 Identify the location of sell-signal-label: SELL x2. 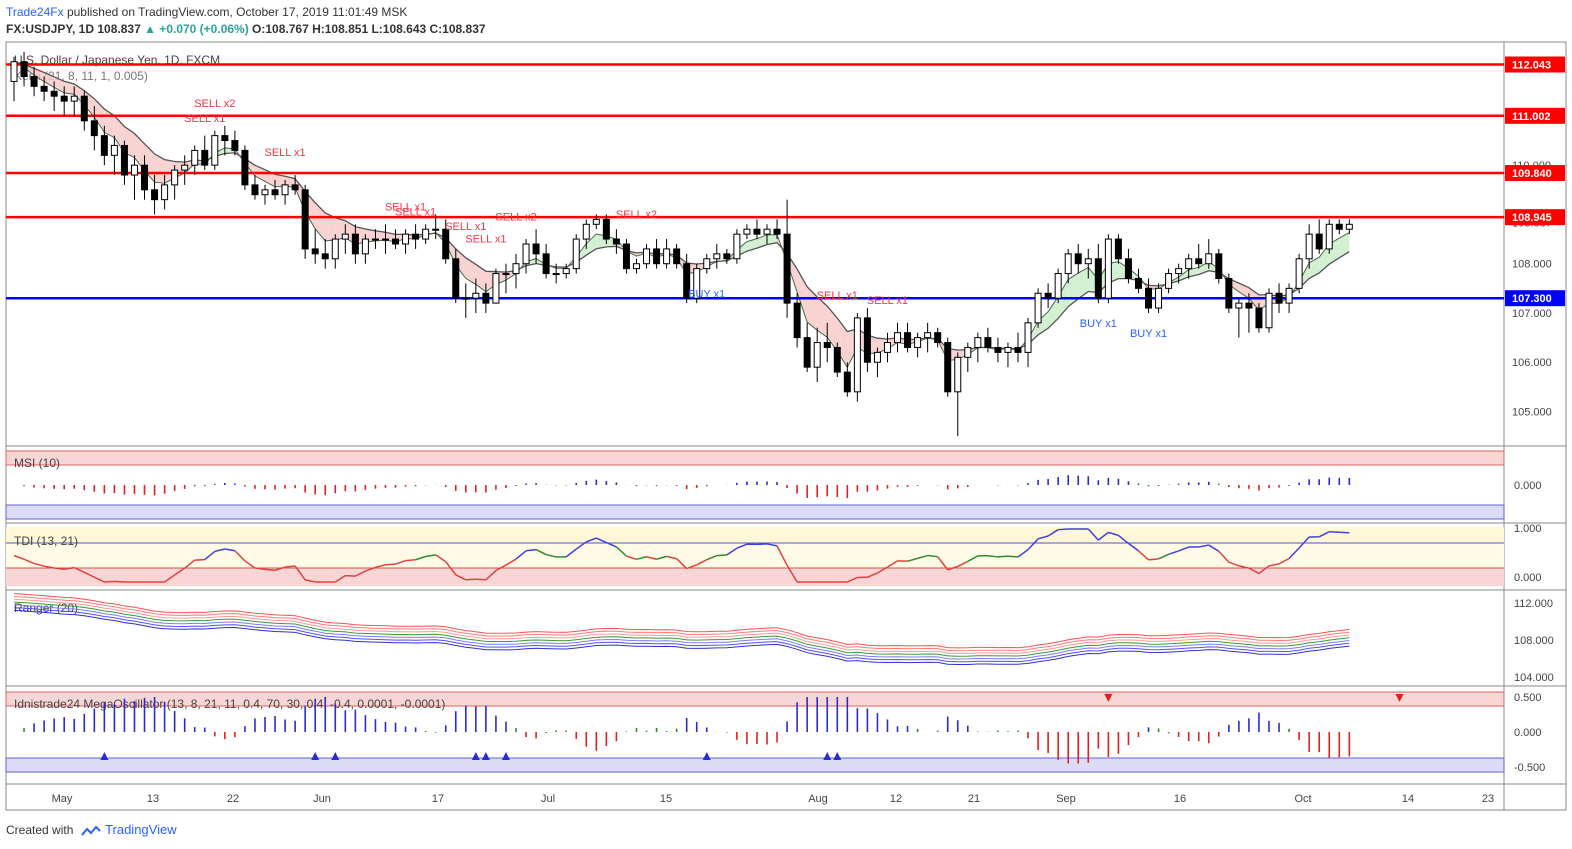
(636, 215).